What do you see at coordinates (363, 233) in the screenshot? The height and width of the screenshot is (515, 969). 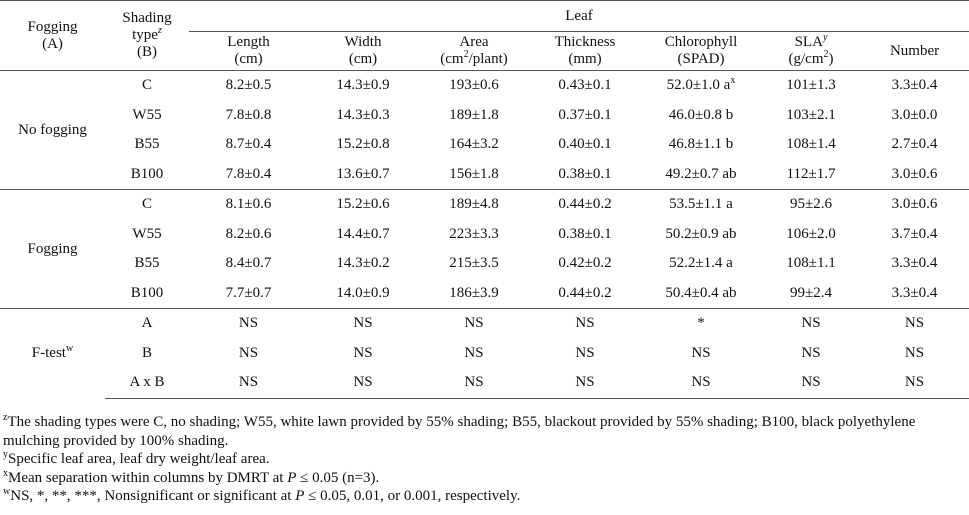 I see `value-cell: 14.4±0.7` at bounding box center [363, 233].